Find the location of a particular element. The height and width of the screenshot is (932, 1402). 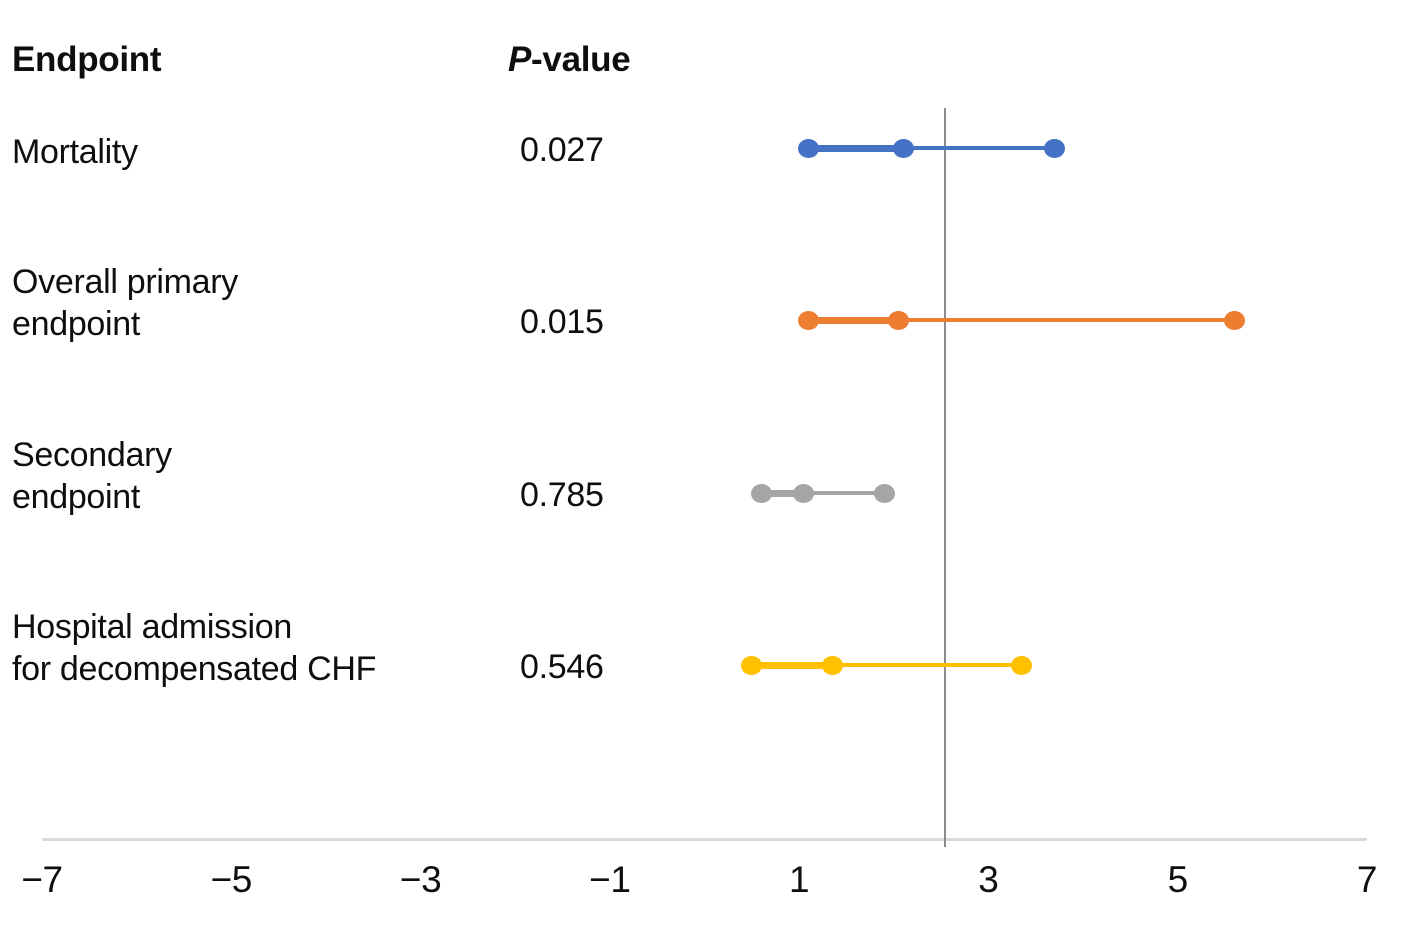

p-value-header-rest: -value is located at coordinates (581, 59).